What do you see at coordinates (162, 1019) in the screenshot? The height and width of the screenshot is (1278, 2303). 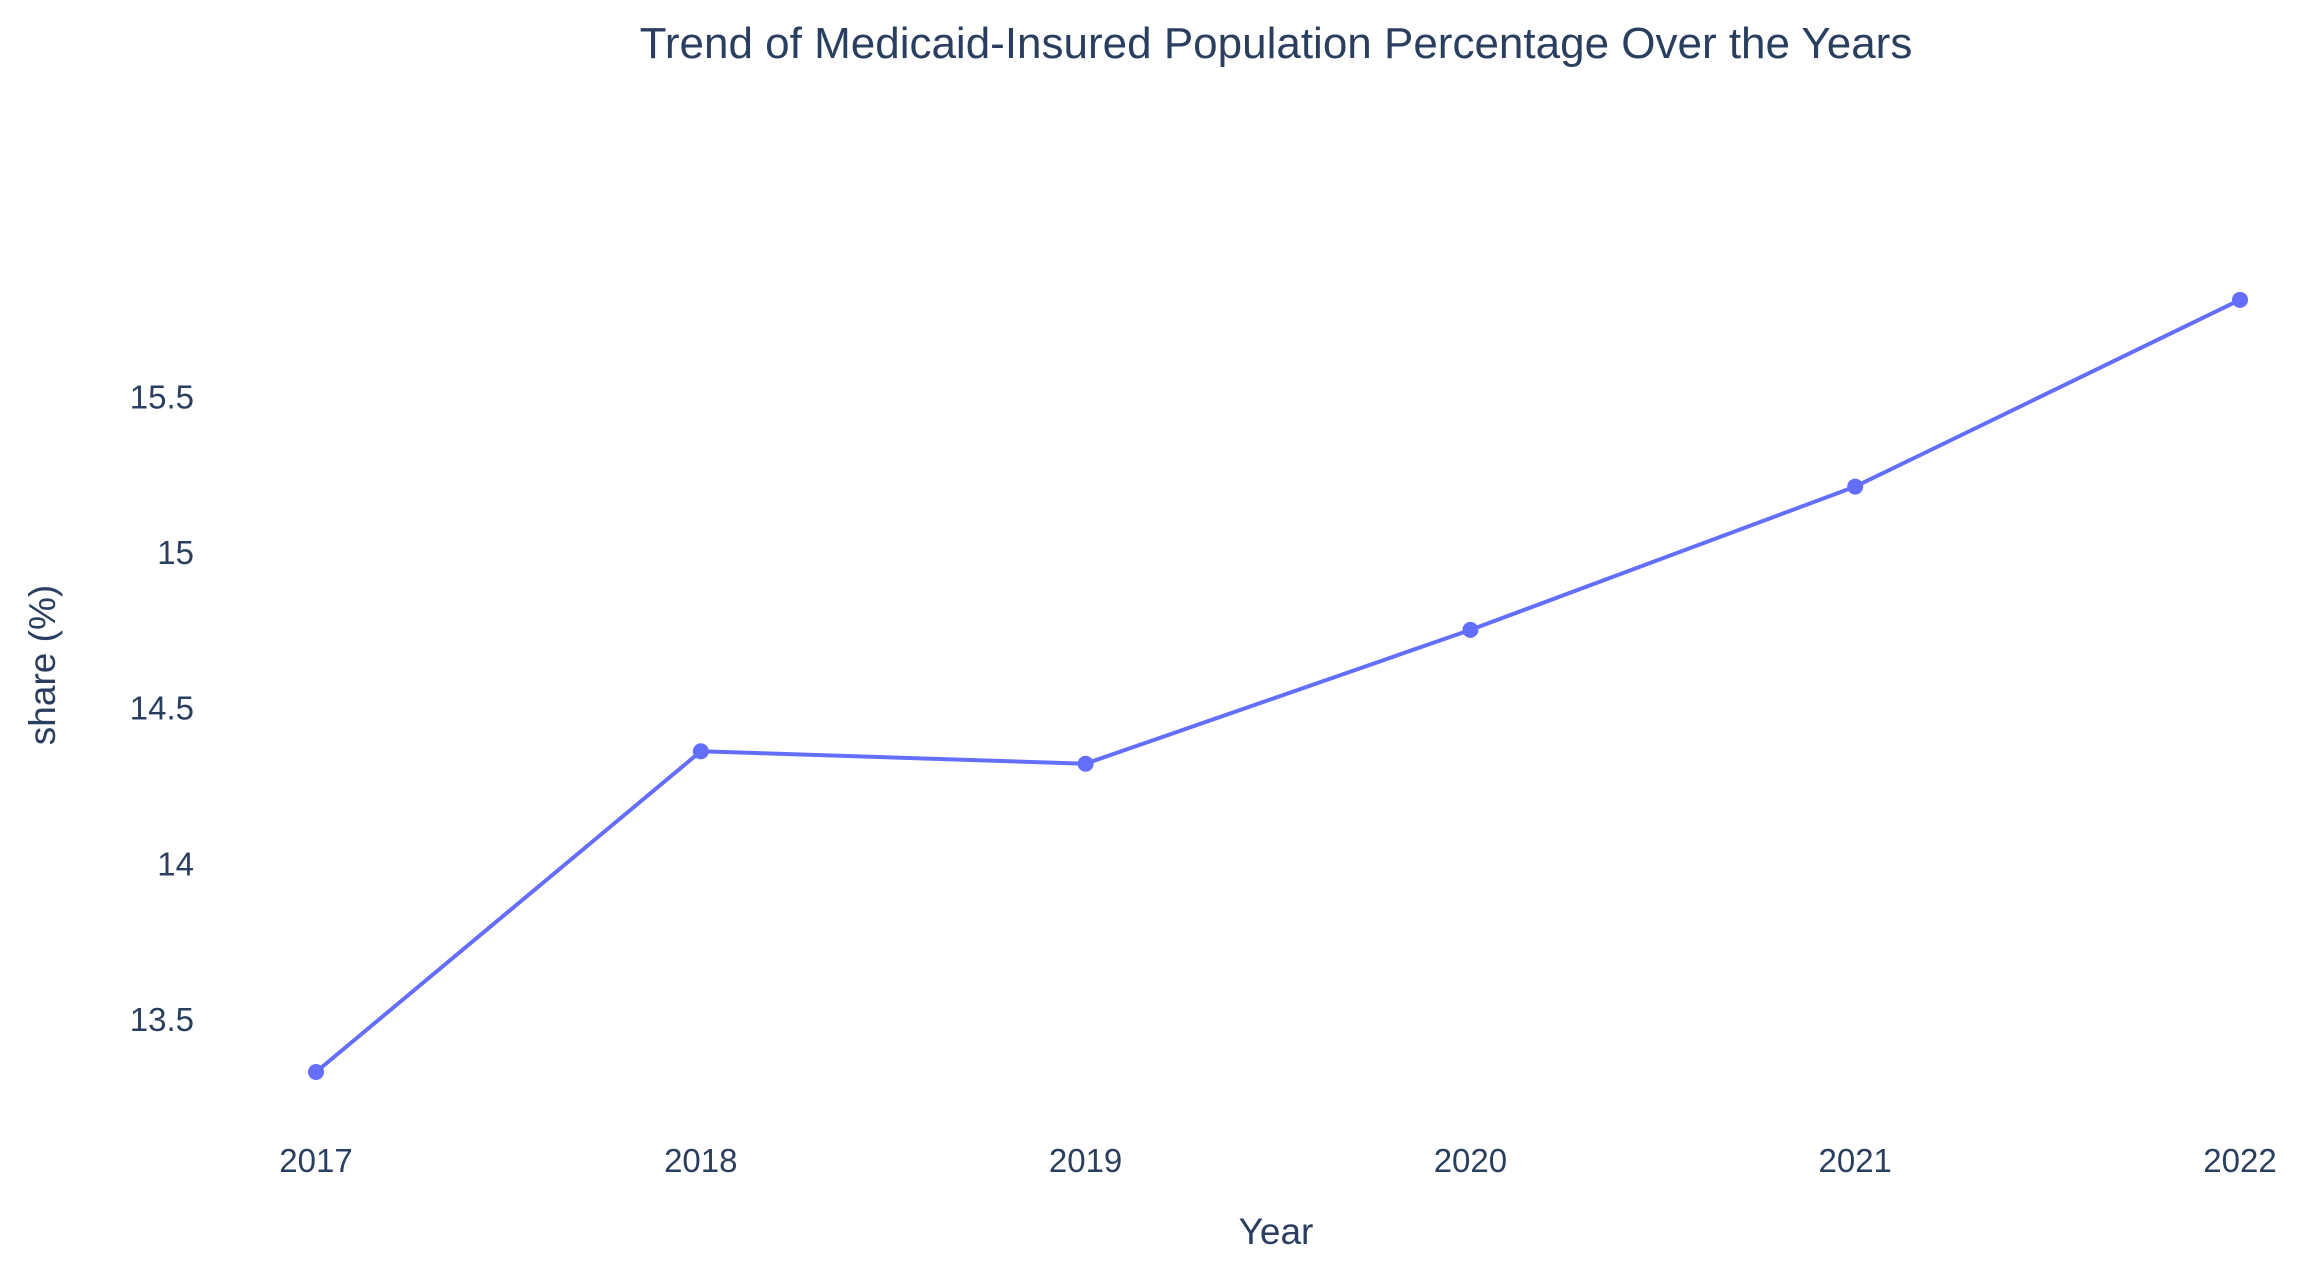 I see `y-tick-label: 13.5` at bounding box center [162, 1019].